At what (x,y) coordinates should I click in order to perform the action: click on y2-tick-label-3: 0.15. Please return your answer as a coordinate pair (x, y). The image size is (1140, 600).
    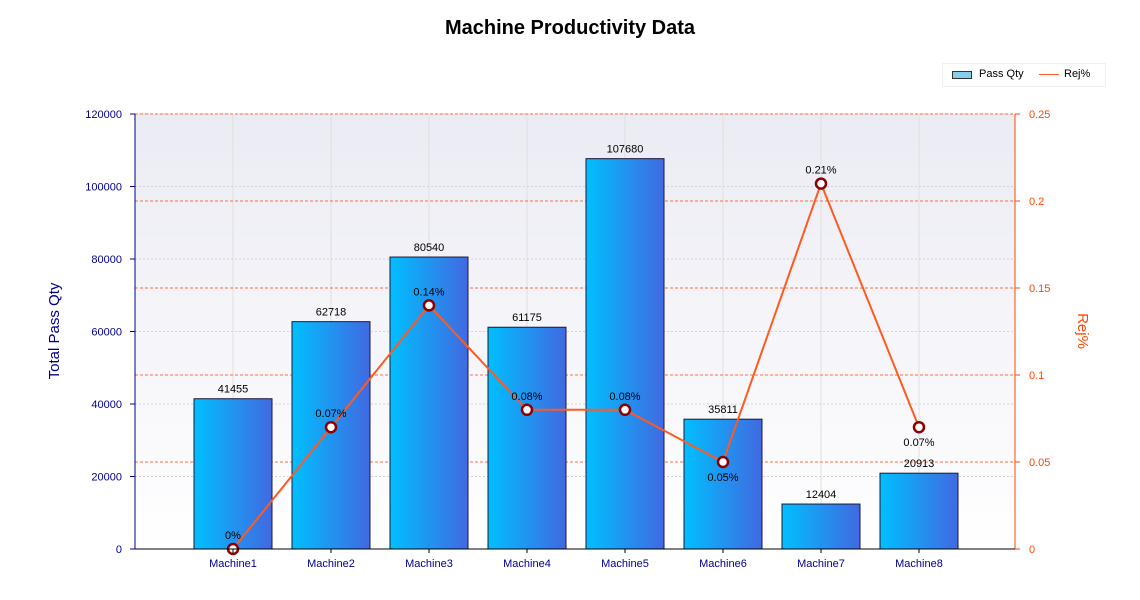
    Looking at the image, I should click on (1039, 289).